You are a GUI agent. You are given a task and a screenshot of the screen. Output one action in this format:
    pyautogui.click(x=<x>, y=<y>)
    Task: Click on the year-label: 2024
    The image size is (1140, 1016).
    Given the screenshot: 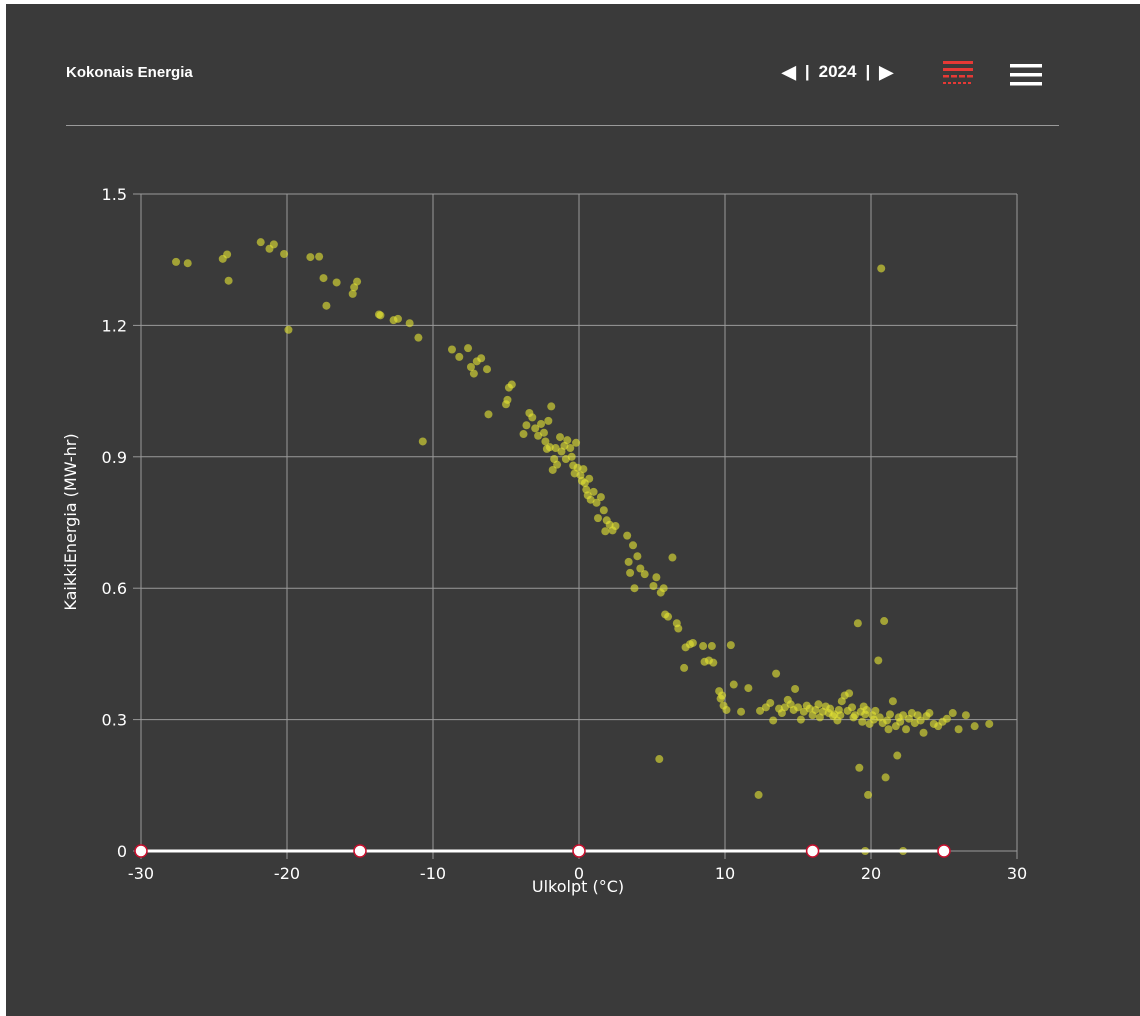 What is the action you would take?
    pyautogui.click(x=837, y=71)
    